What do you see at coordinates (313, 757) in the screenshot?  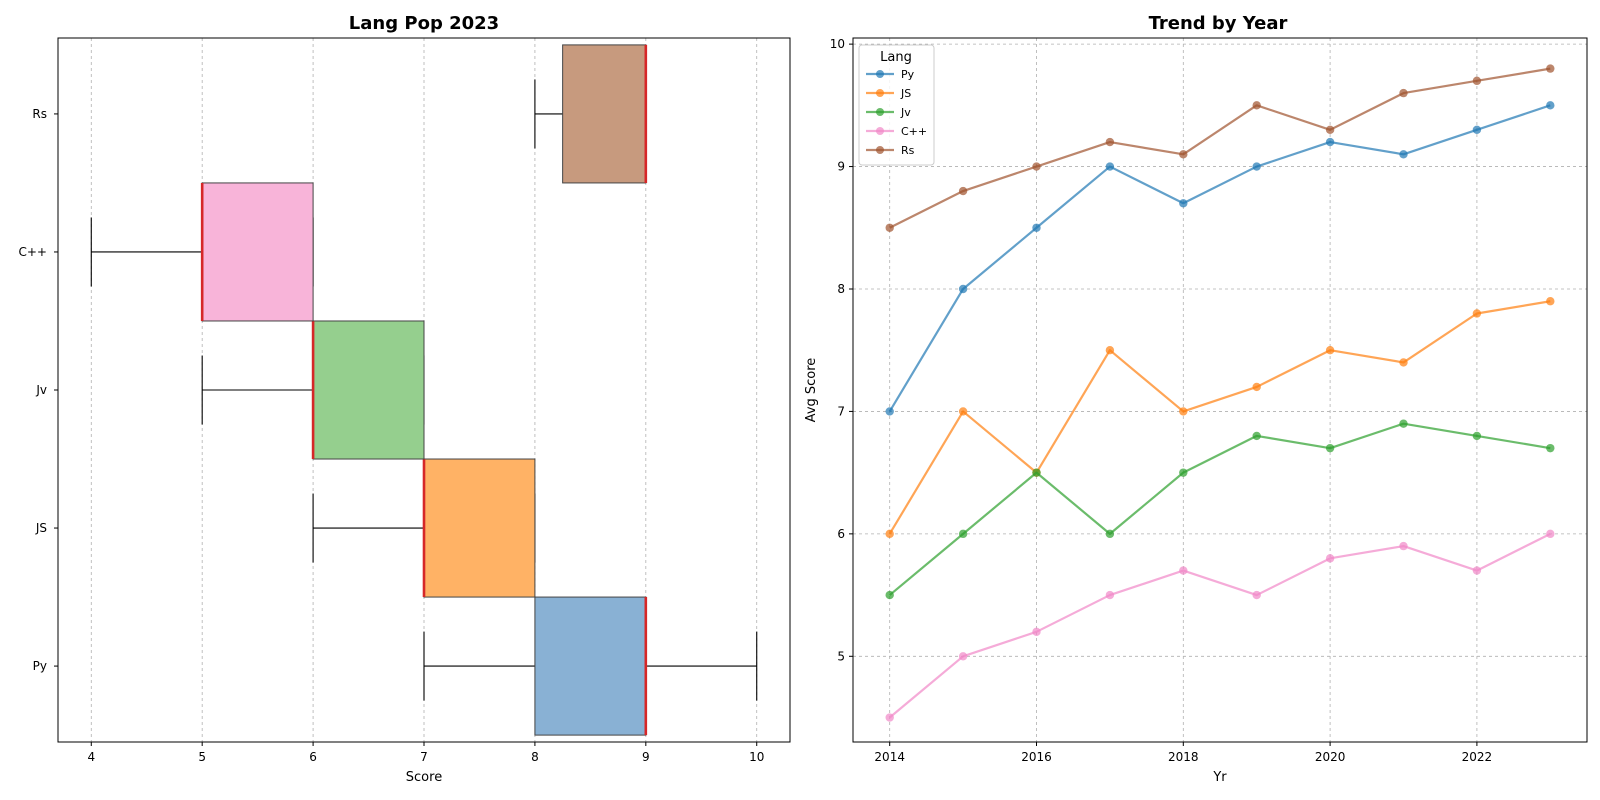 I see `box-x-tick-label: 6` at bounding box center [313, 757].